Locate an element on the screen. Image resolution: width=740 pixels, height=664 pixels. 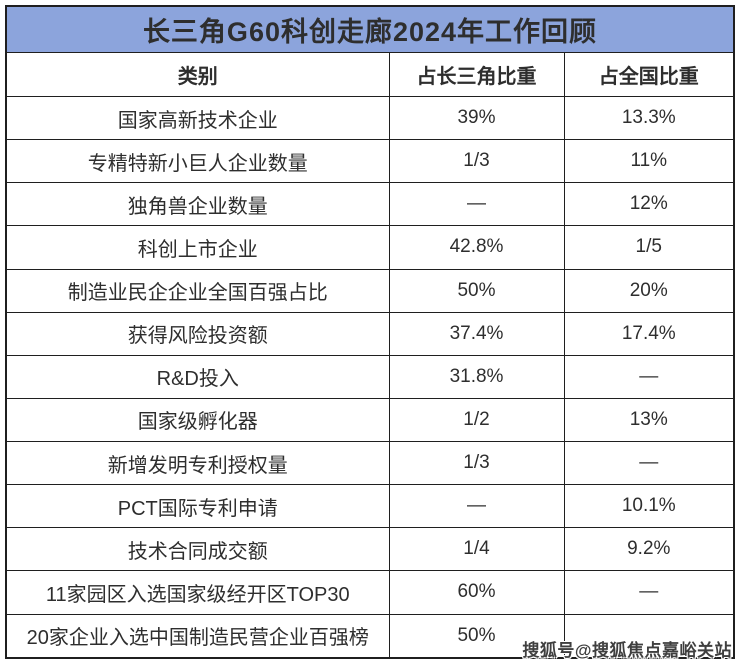
cell-category: 独角兽企业数量 is located at coordinates (197, 204).